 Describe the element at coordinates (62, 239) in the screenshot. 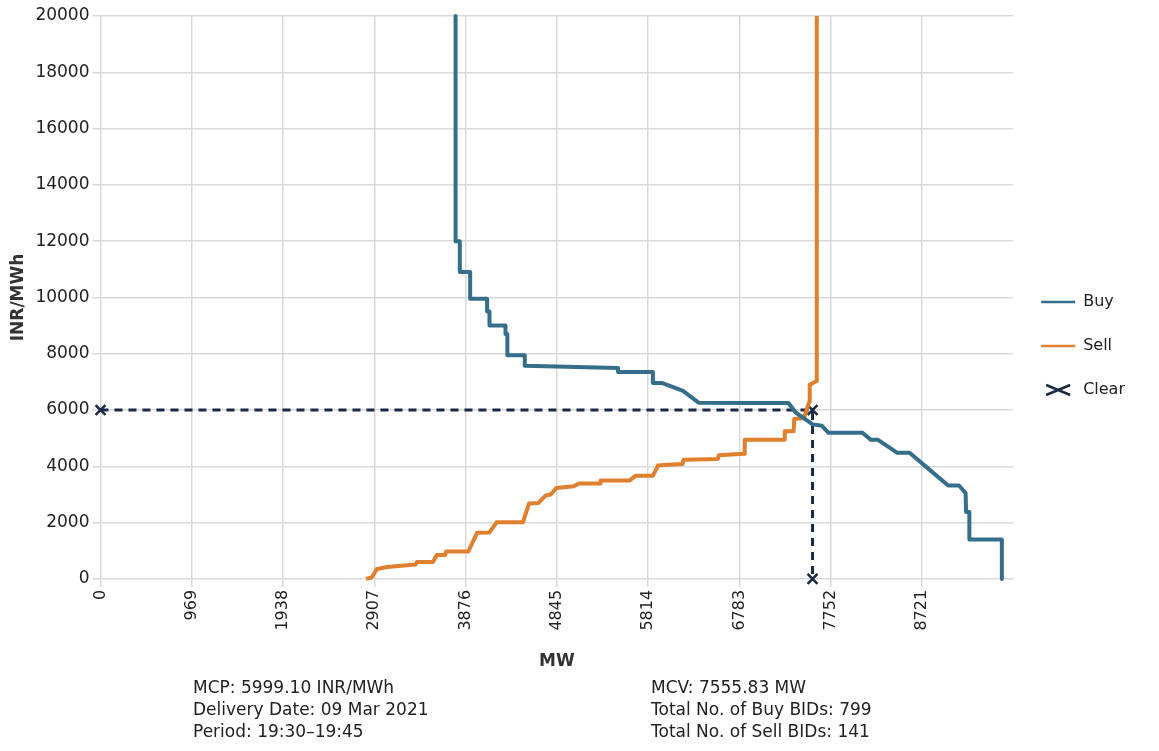

I see `y-tick-label: 12000` at that location.